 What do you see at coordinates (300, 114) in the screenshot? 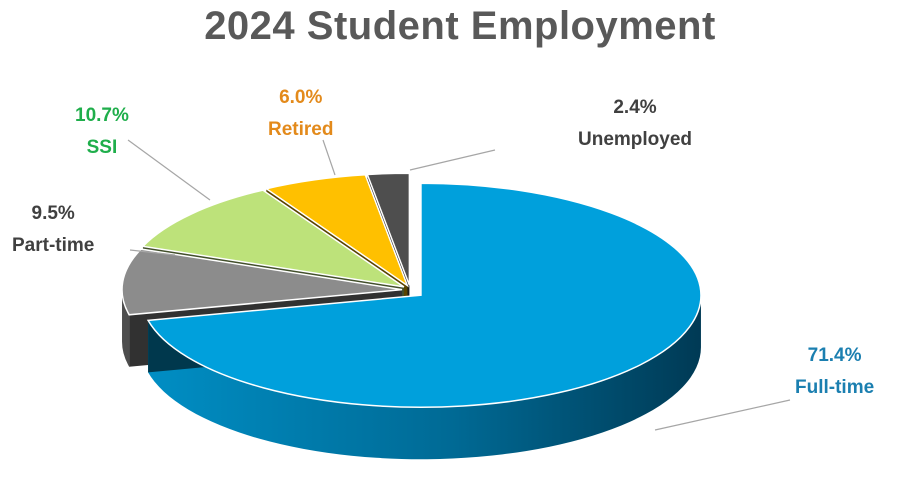
I see `slice-label-retired: 6.0% Retired` at bounding box center [300, 114].